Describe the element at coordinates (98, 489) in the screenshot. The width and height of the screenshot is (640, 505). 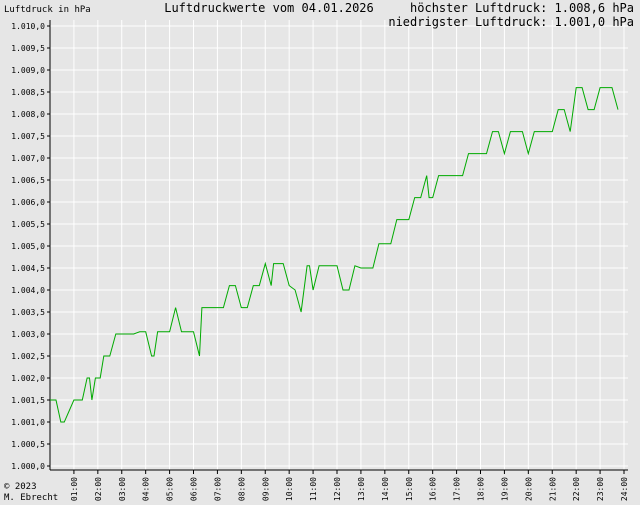
I see `x-tick-label: 02:00` at that location.